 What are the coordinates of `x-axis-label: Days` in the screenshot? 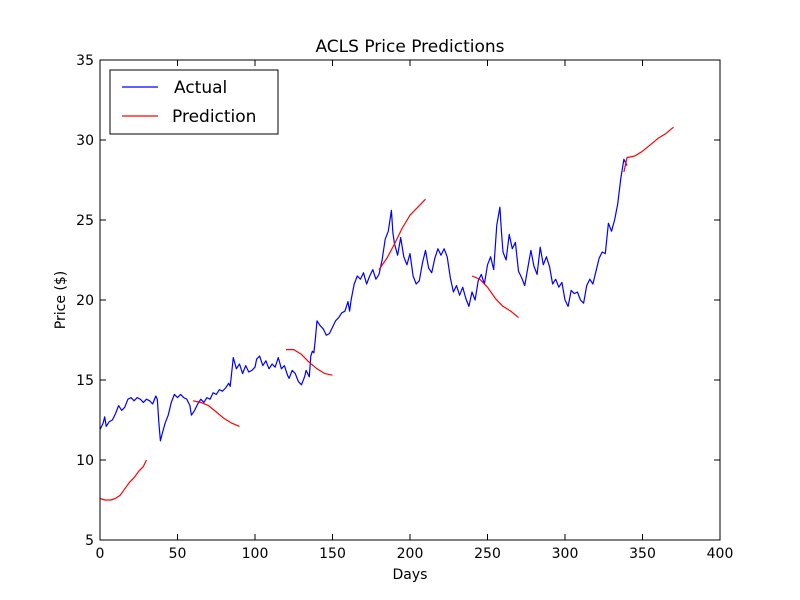 It's located at (410, 575).